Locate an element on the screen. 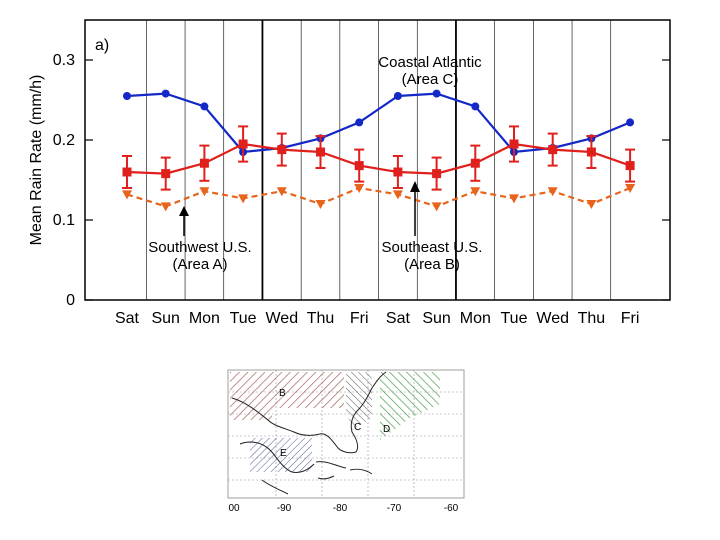 The image size is (720, 540). arrow-southeast-head is located at coordinates (415, 186).